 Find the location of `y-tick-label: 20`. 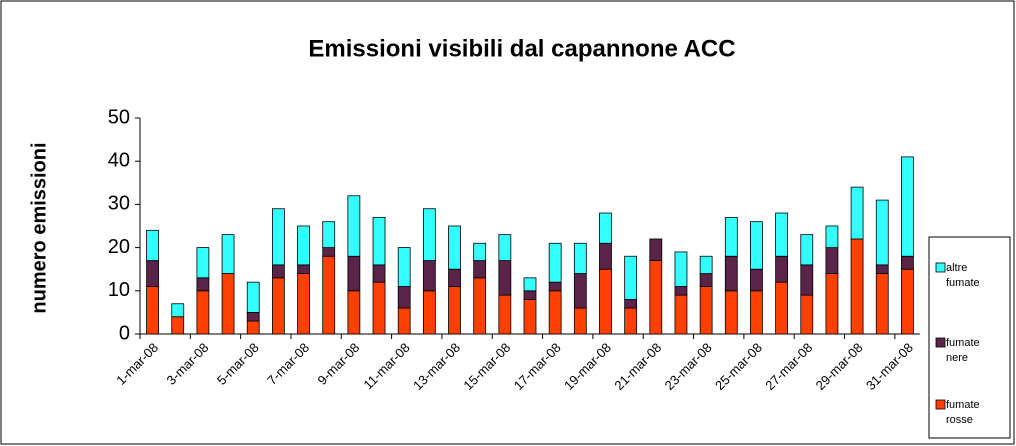

y-tick-label: 20 is located at coordinates (119, 247).